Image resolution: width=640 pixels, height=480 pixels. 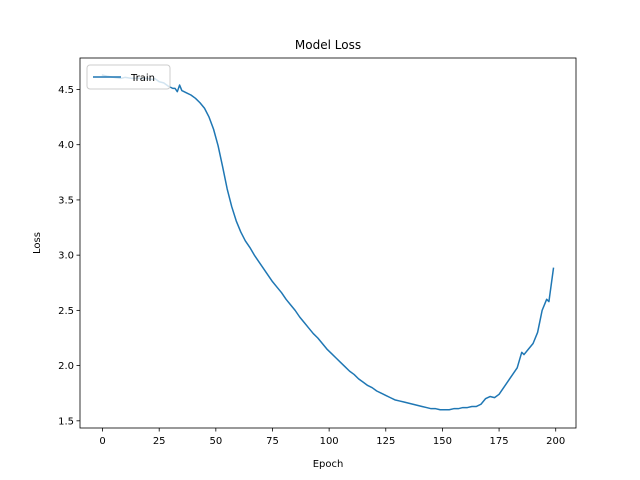 What do you see at coordinates (142, 78) in the screenshot?
I see `legend-label: Train` at bounding box center [142, 78].